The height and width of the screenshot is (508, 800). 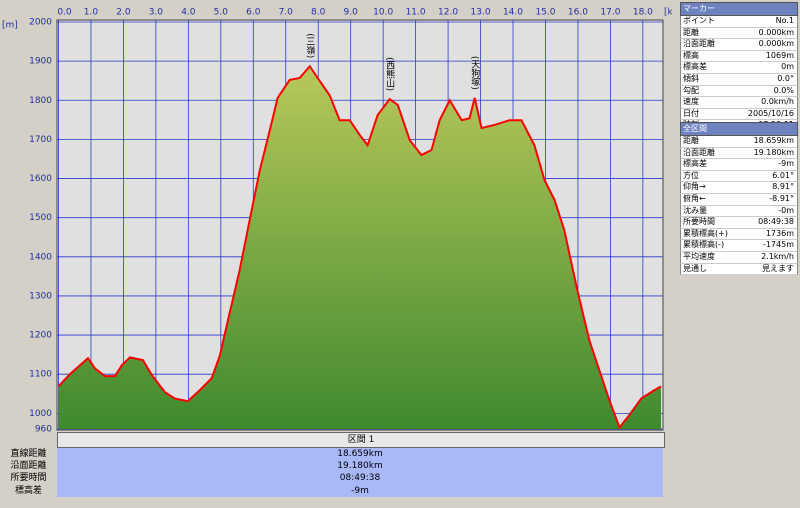 I want to click on panel-row: 沿面距離 19.180km, so click(x=739, y=153).